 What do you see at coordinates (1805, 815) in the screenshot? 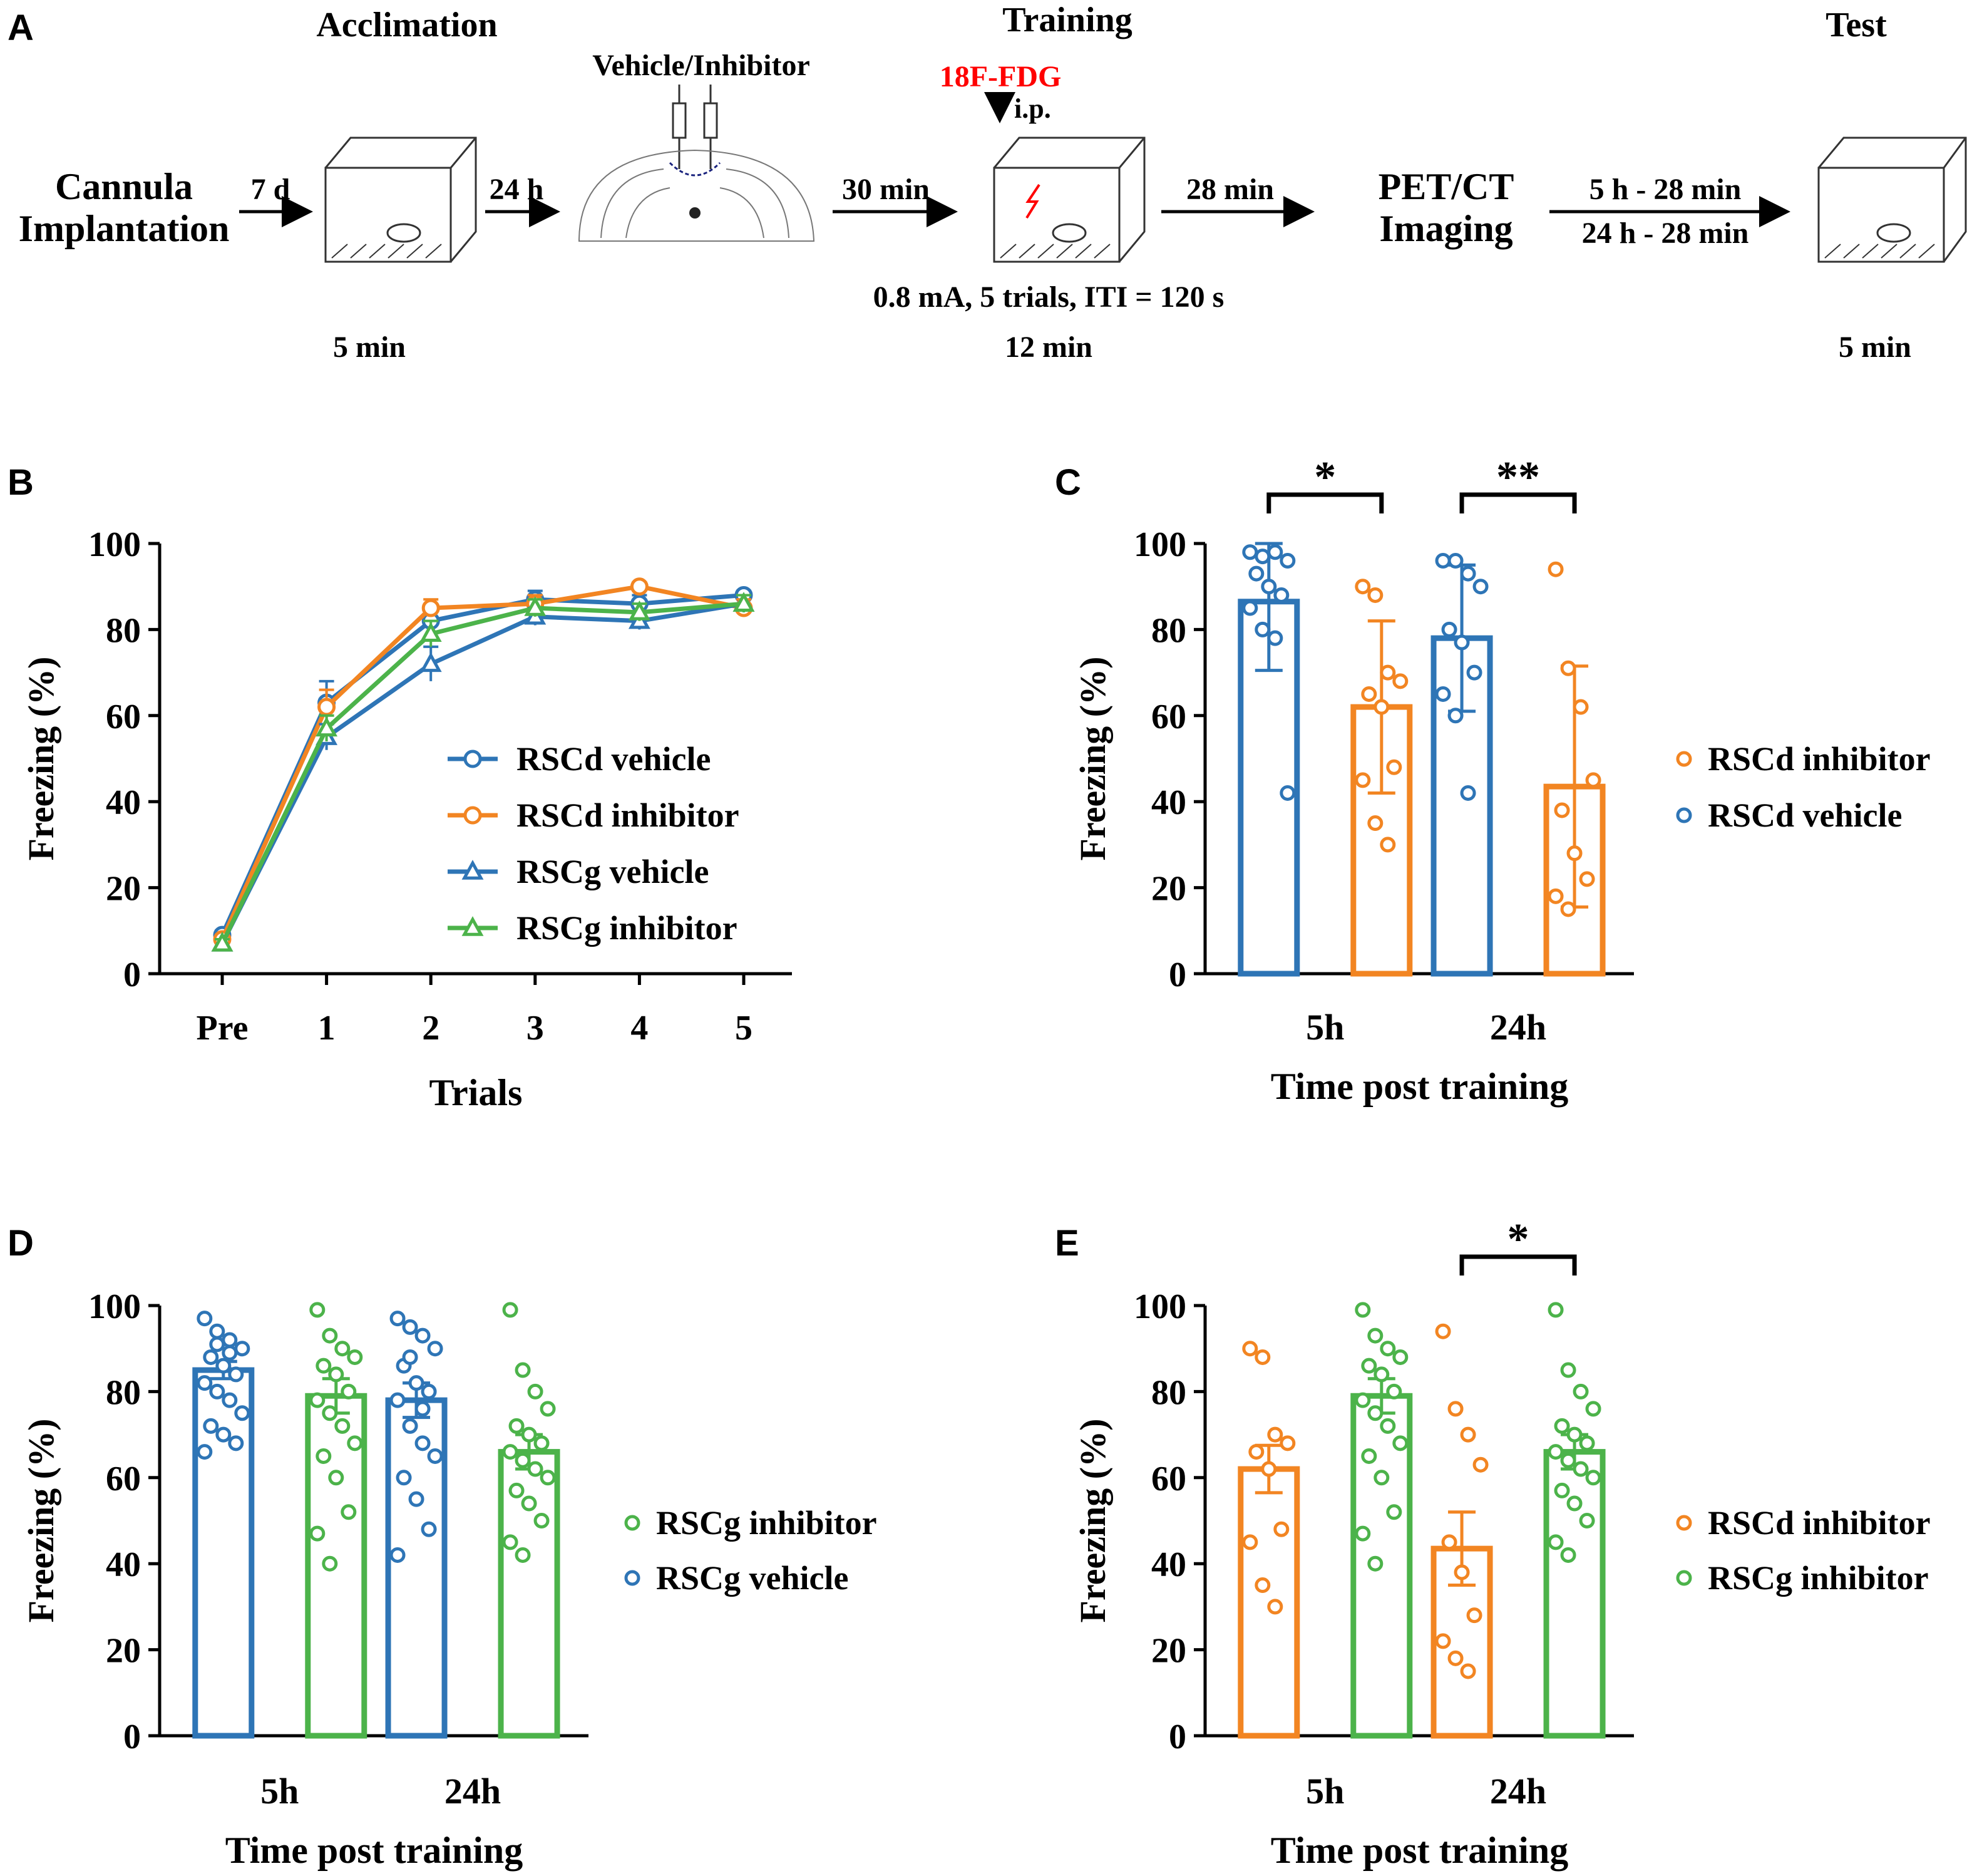
I see `legend-label: RSCd vehicle` at bounding box center [1805, 815].